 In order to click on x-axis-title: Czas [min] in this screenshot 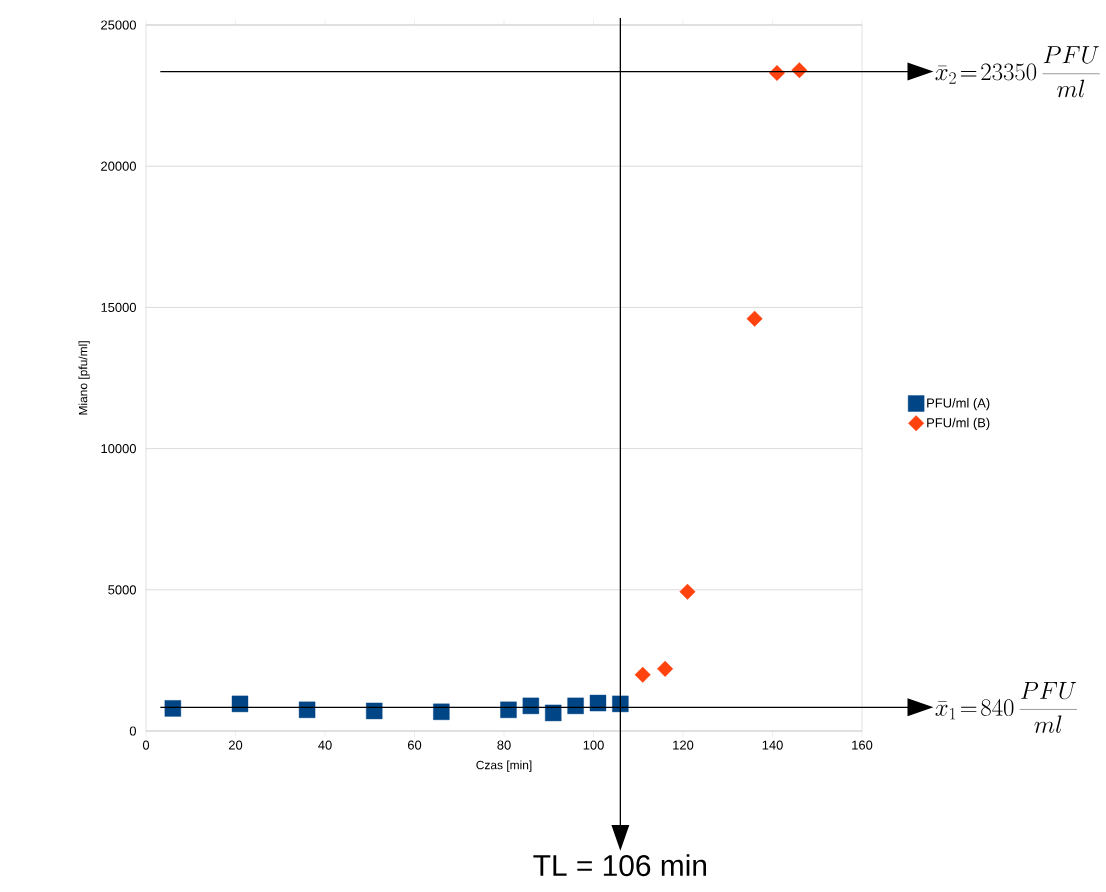, I will do `click(504, 766)`.